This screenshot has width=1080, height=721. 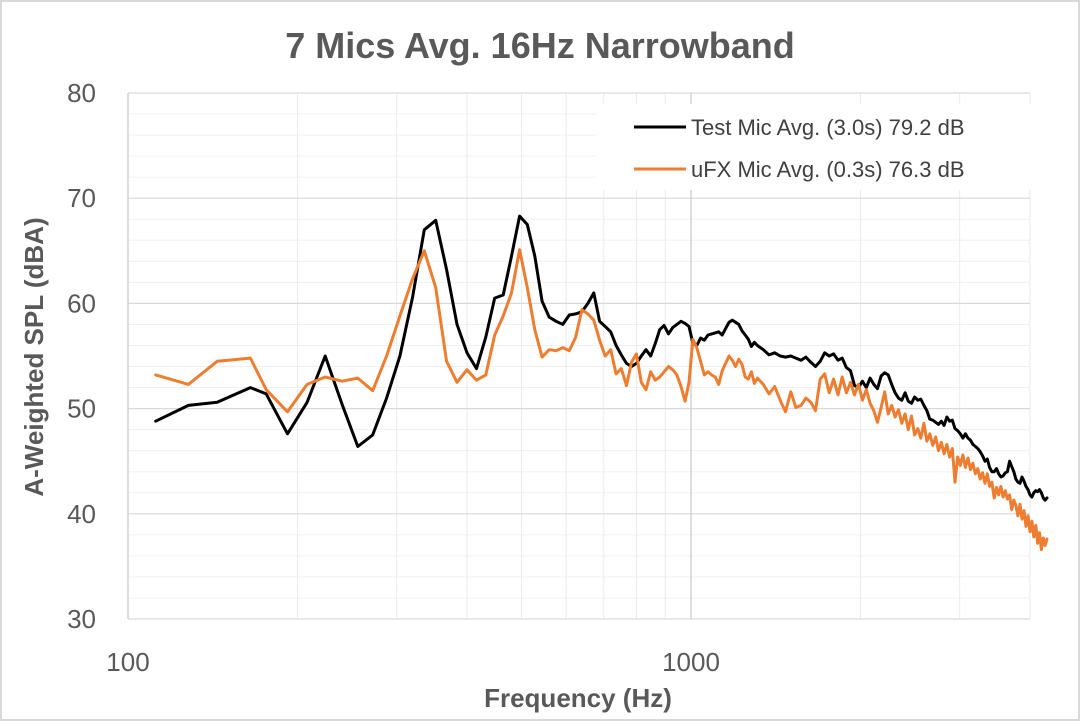 What do you see at coordinates (539, 45) in the screenshot?
I see `chart-title: 7 Mics Avg. 16Hz Narrowband` at bounding box center [539, 45].